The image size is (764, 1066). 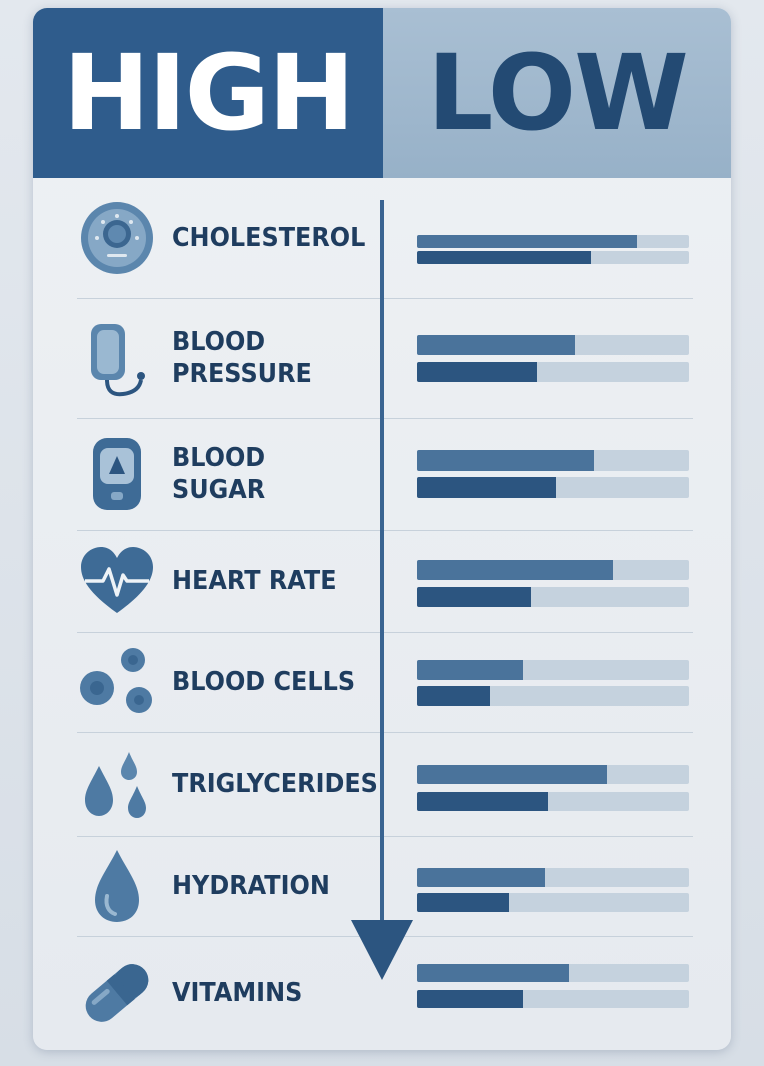 What do you see at coordinates (117, 993) in the screenshot?
I see `capsule-icon` at bounding box center [117, 993].